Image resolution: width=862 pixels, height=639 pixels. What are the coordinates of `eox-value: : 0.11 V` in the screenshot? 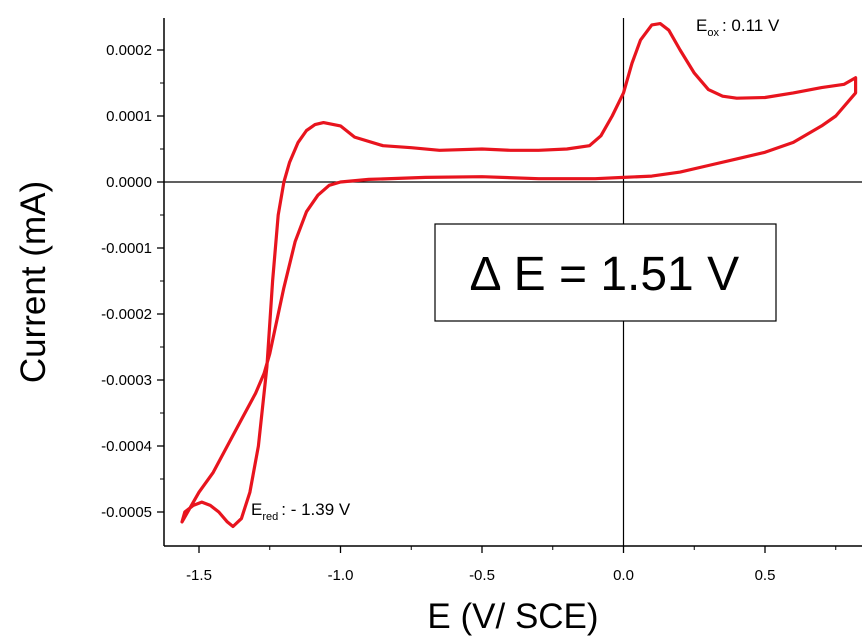 It's located at (751, 25).